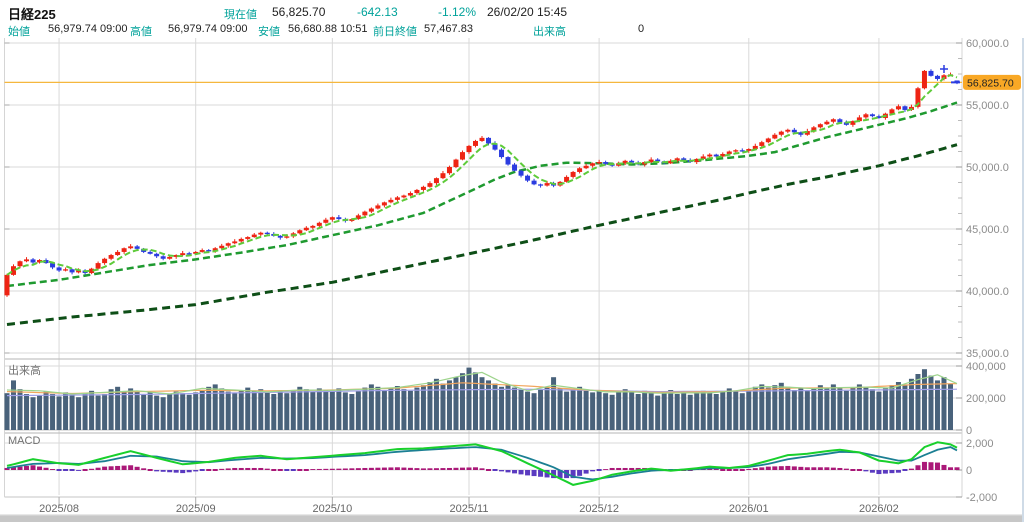 This screenshot has height=522, width=1024. I want to click on header-volume-value: 0, so click(641, 29).